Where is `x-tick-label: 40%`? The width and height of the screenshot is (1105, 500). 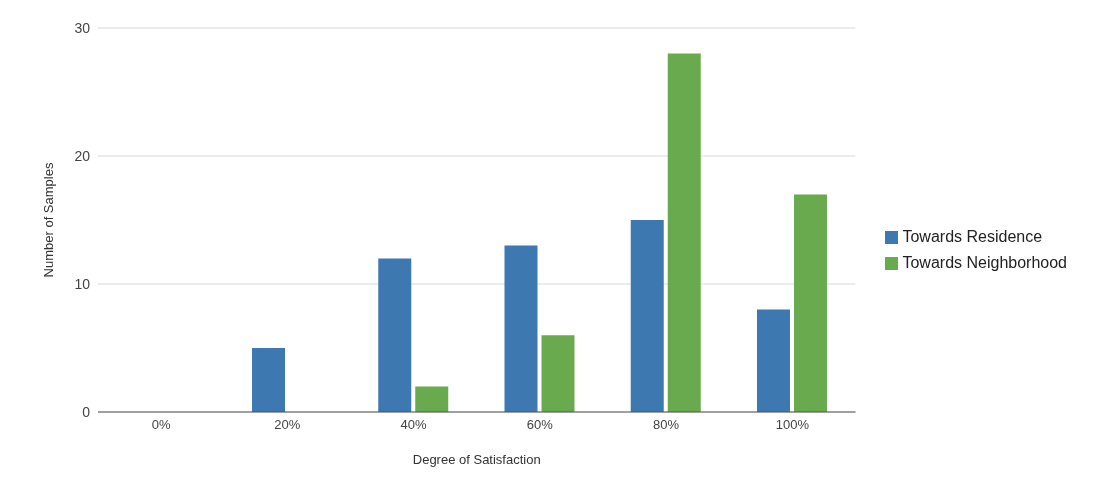 x-tick-label: 40% is located at coordinates (414, 425).